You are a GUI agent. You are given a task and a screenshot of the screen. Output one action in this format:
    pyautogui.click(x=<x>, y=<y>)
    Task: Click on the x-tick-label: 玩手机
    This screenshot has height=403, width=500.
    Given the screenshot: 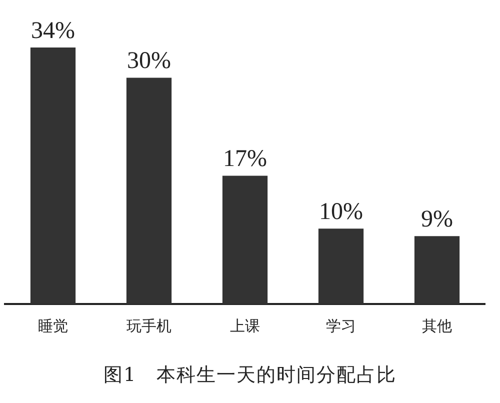 What is the action you would take?
    pyautogui.click(x=149, y=325)
    